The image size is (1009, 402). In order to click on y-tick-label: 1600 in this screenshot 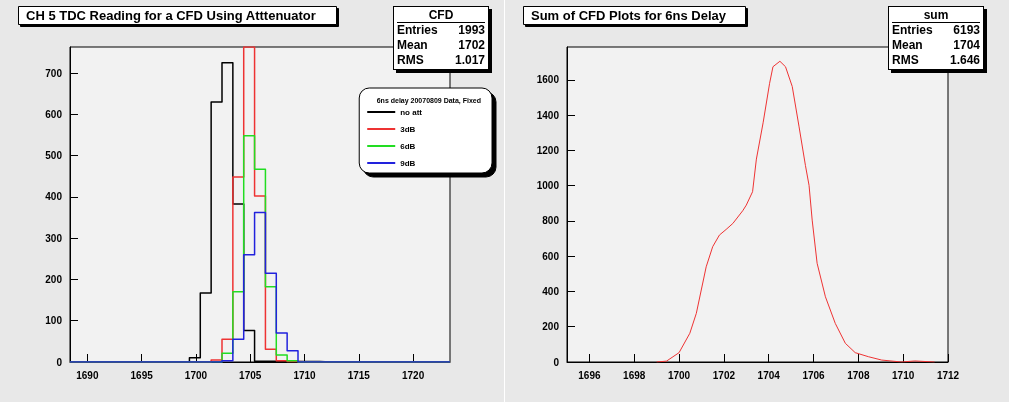, I will do `click(548, 80)`.